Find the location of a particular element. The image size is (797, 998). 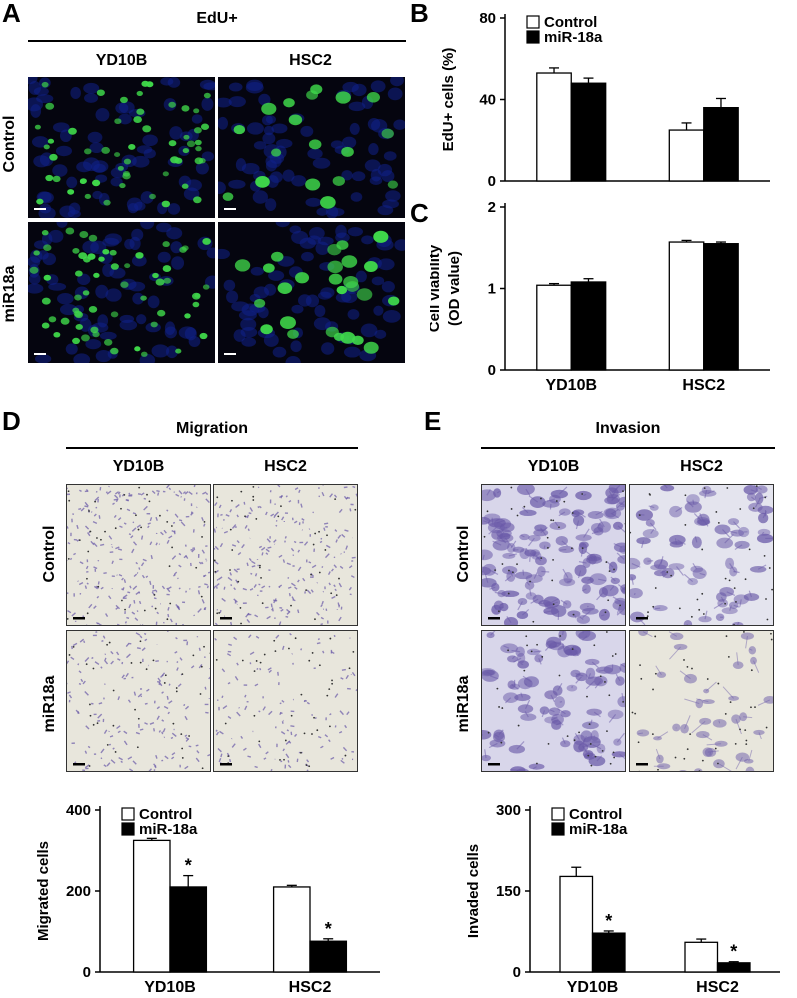

panel-a-row-mir18a: miR18a is located at coordinates (9, 294).